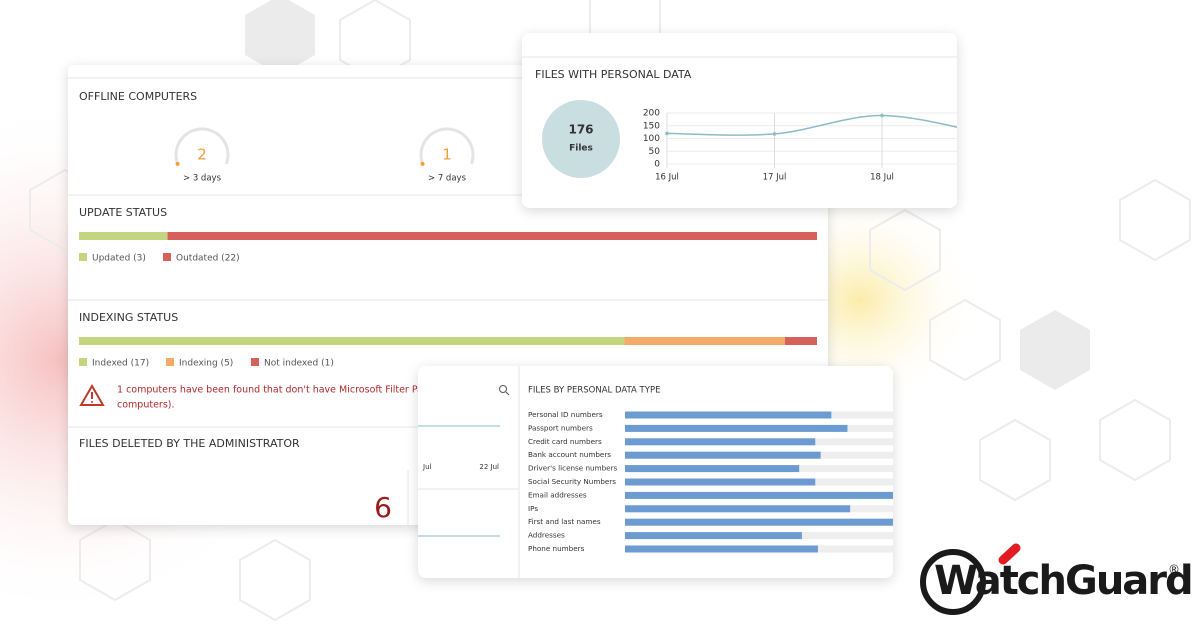 The height and width of the screenshot is (630, 1200). I want to click on x-tick-label: Jul, so click(427, 467).